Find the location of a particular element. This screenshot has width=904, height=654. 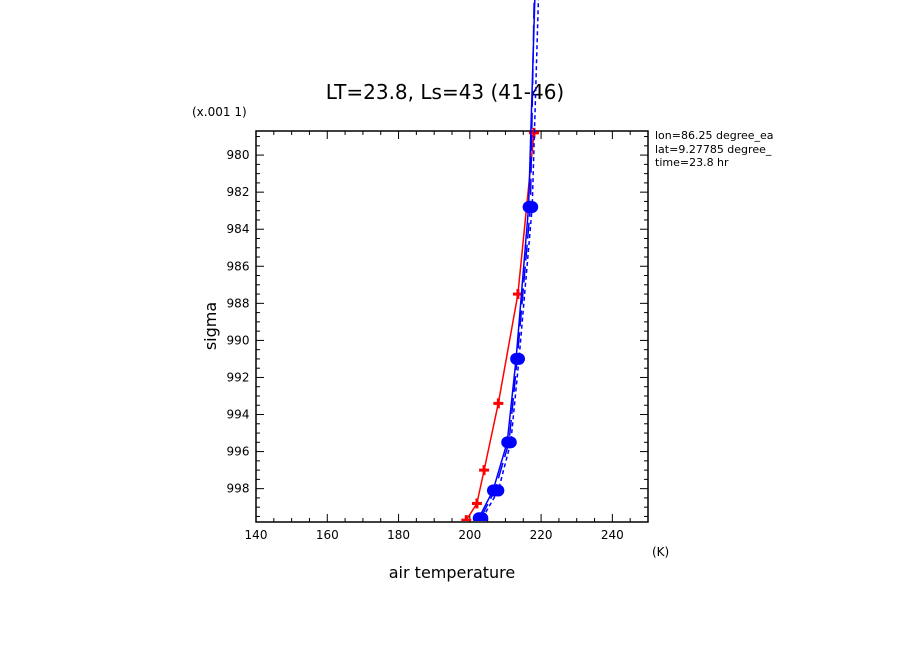

x-tick-label: 220 is located at coordinates (541, 535).